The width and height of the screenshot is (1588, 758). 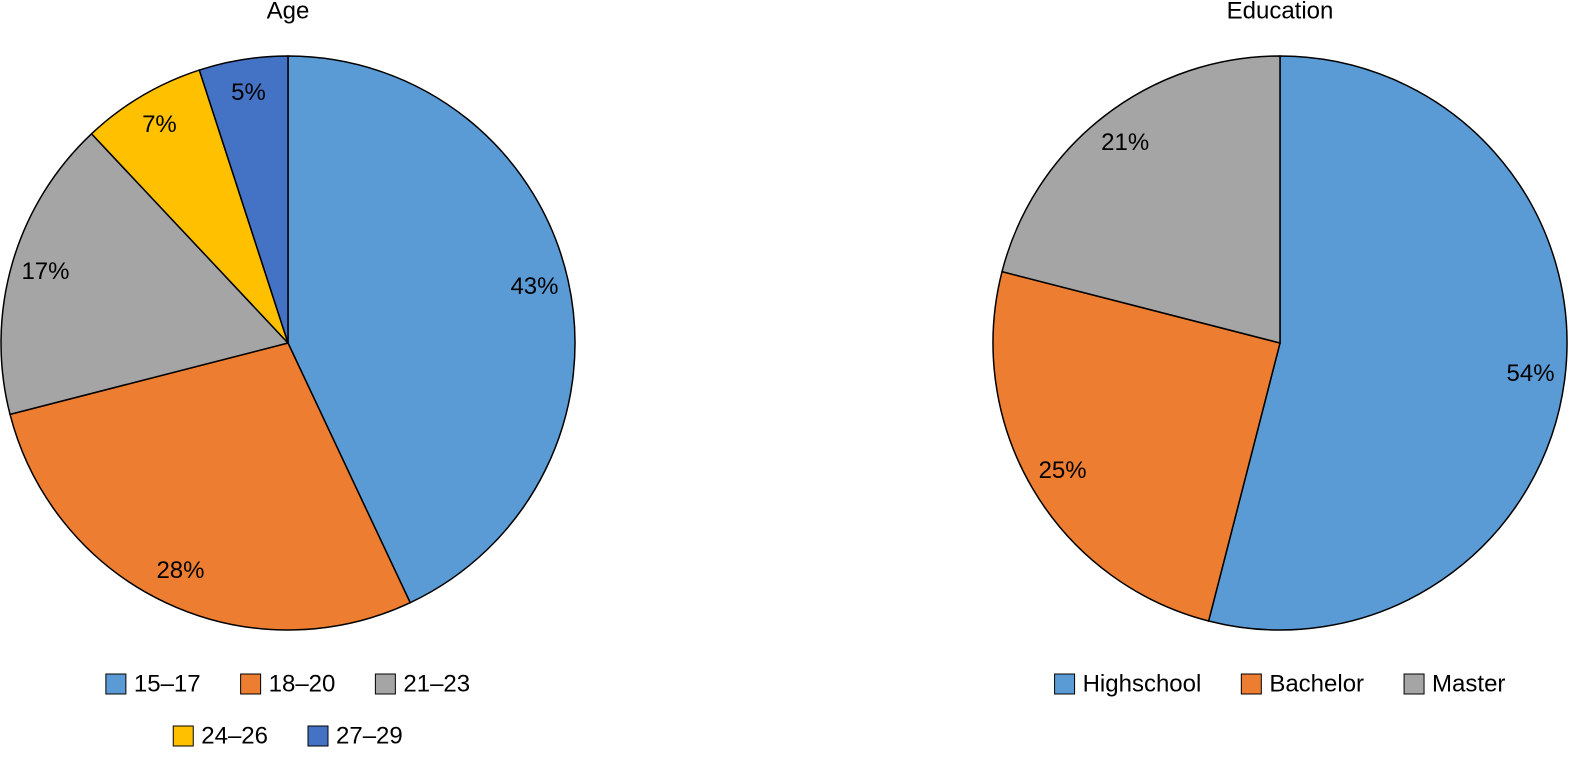 I want to click on data-label: 7%, so click(x=159, y=124).